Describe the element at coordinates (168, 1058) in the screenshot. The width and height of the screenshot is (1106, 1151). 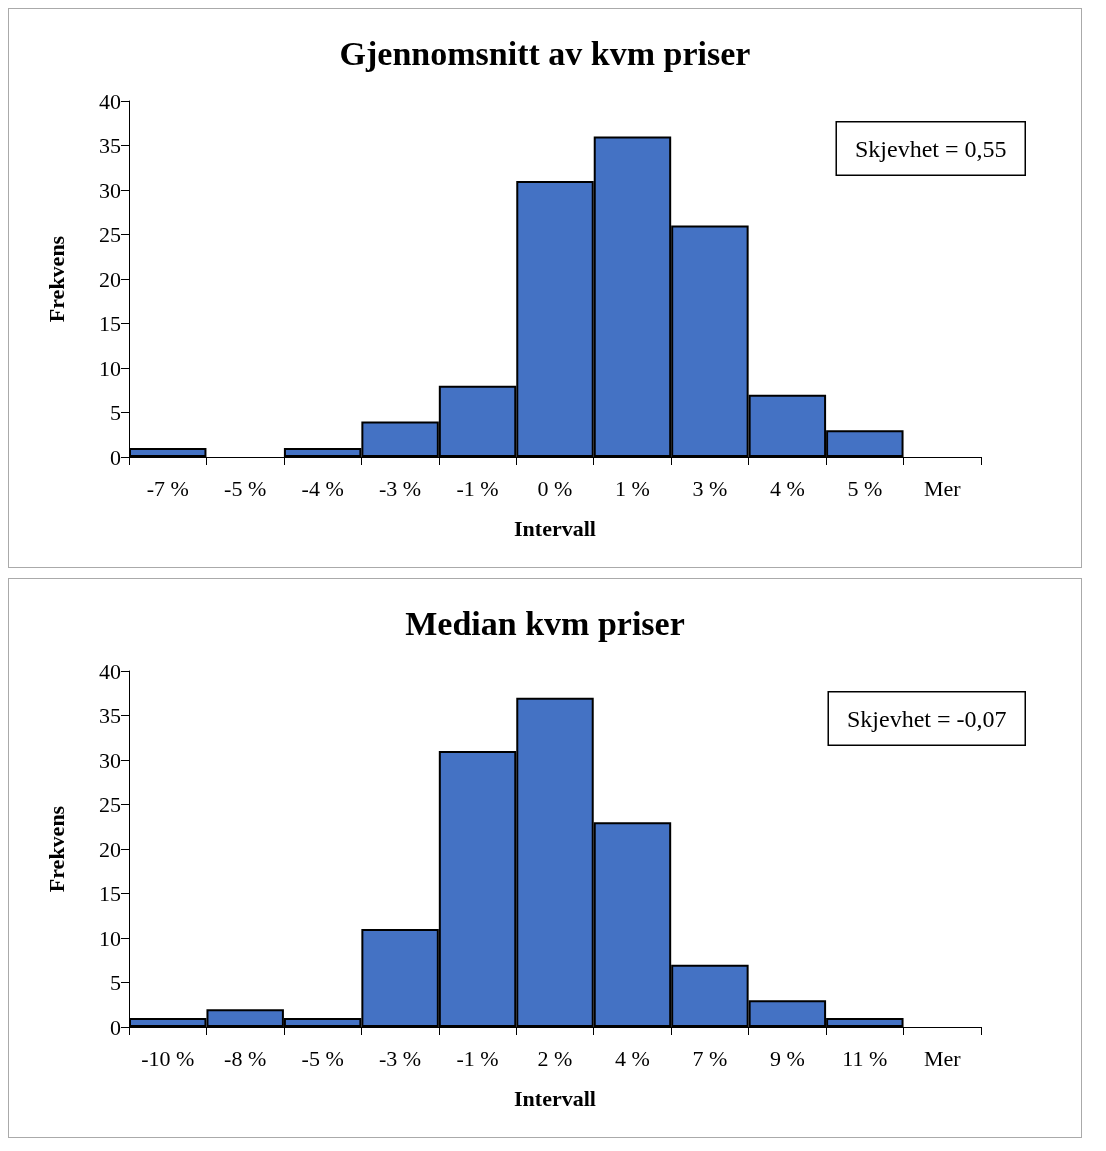
I see `x-tick-label: -10 %` at that location.